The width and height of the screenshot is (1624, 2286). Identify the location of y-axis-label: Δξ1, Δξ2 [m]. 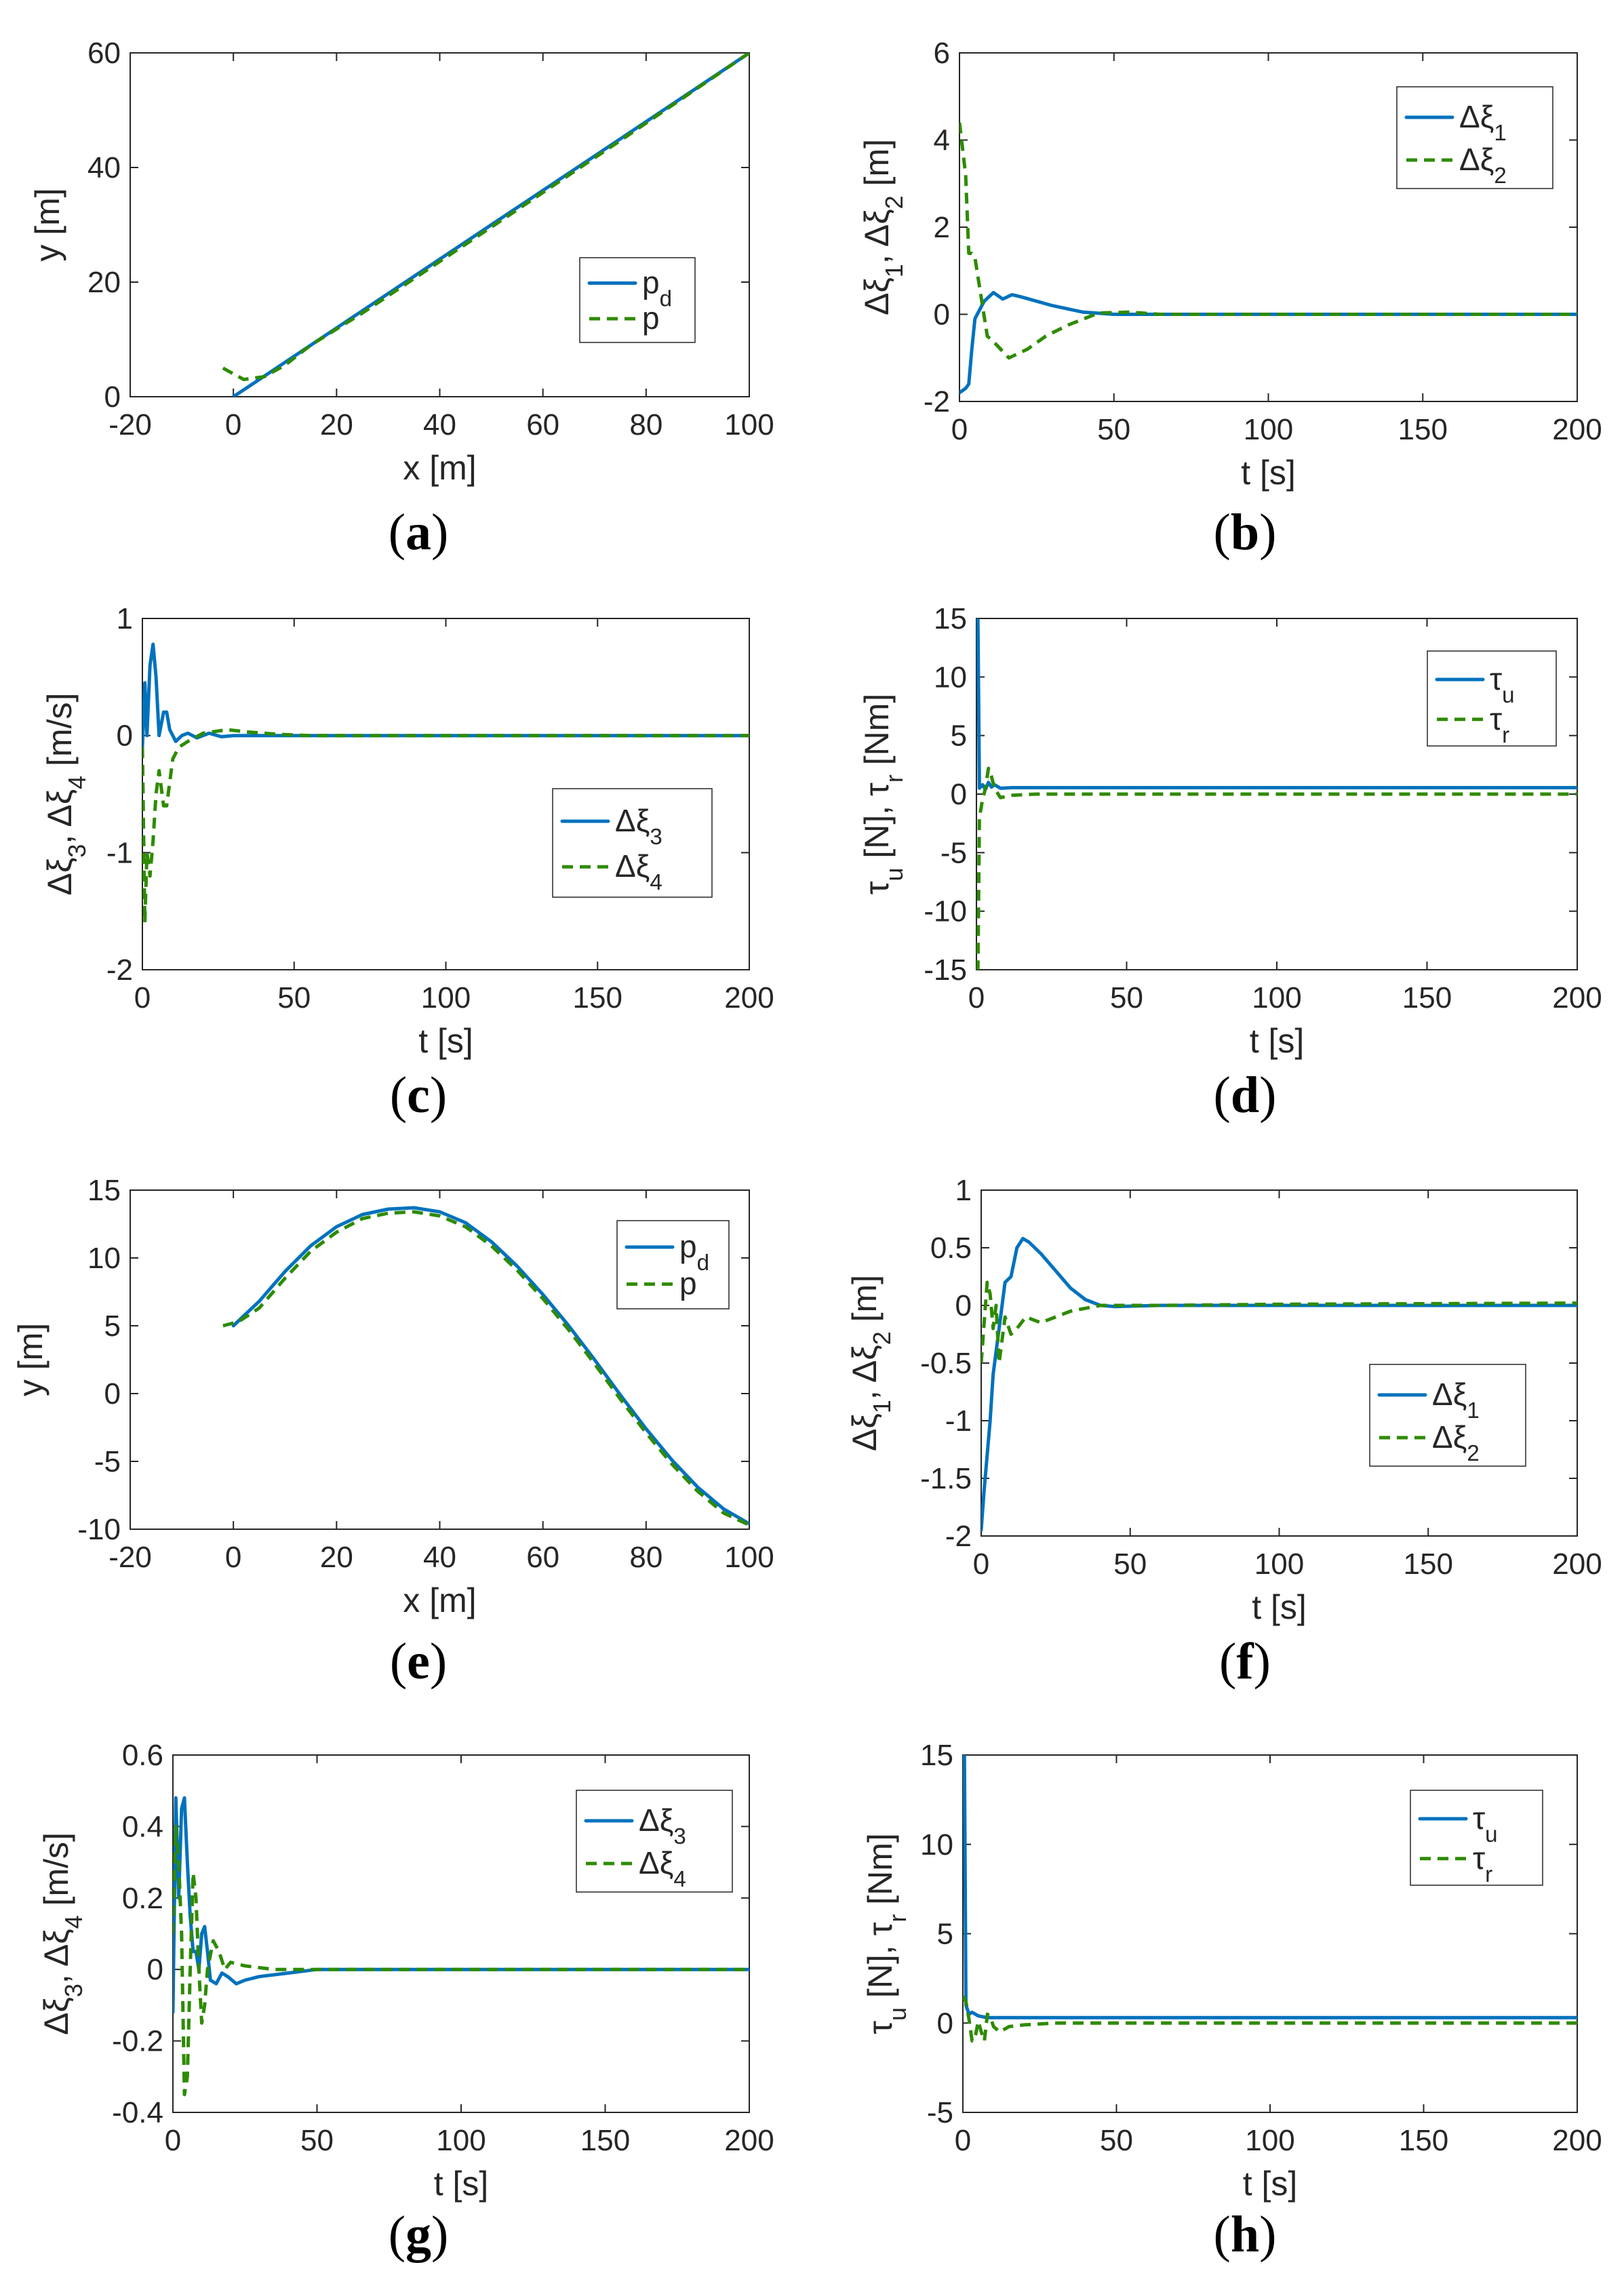
(883, 227).